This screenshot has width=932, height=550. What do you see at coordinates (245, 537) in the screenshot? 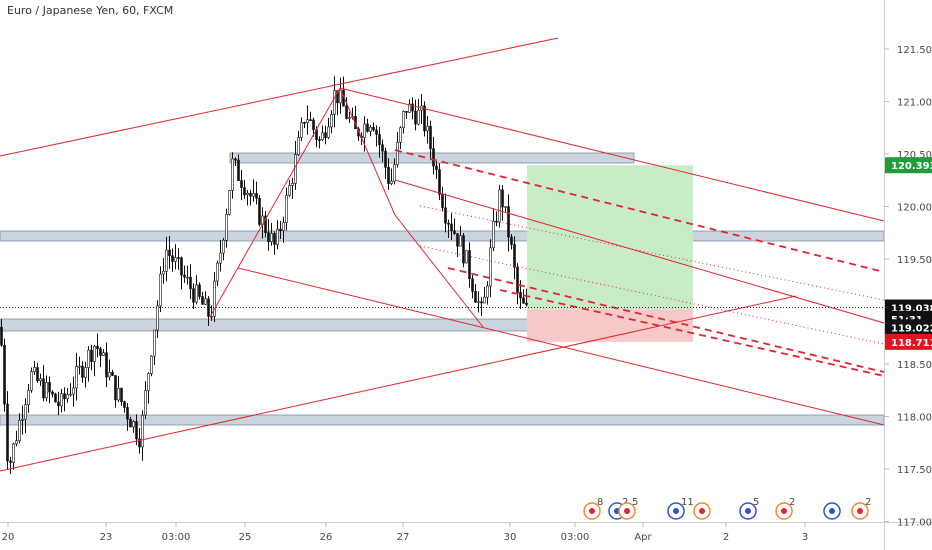
I see `x-tick-label: 25` at bounding box center [245, 537].